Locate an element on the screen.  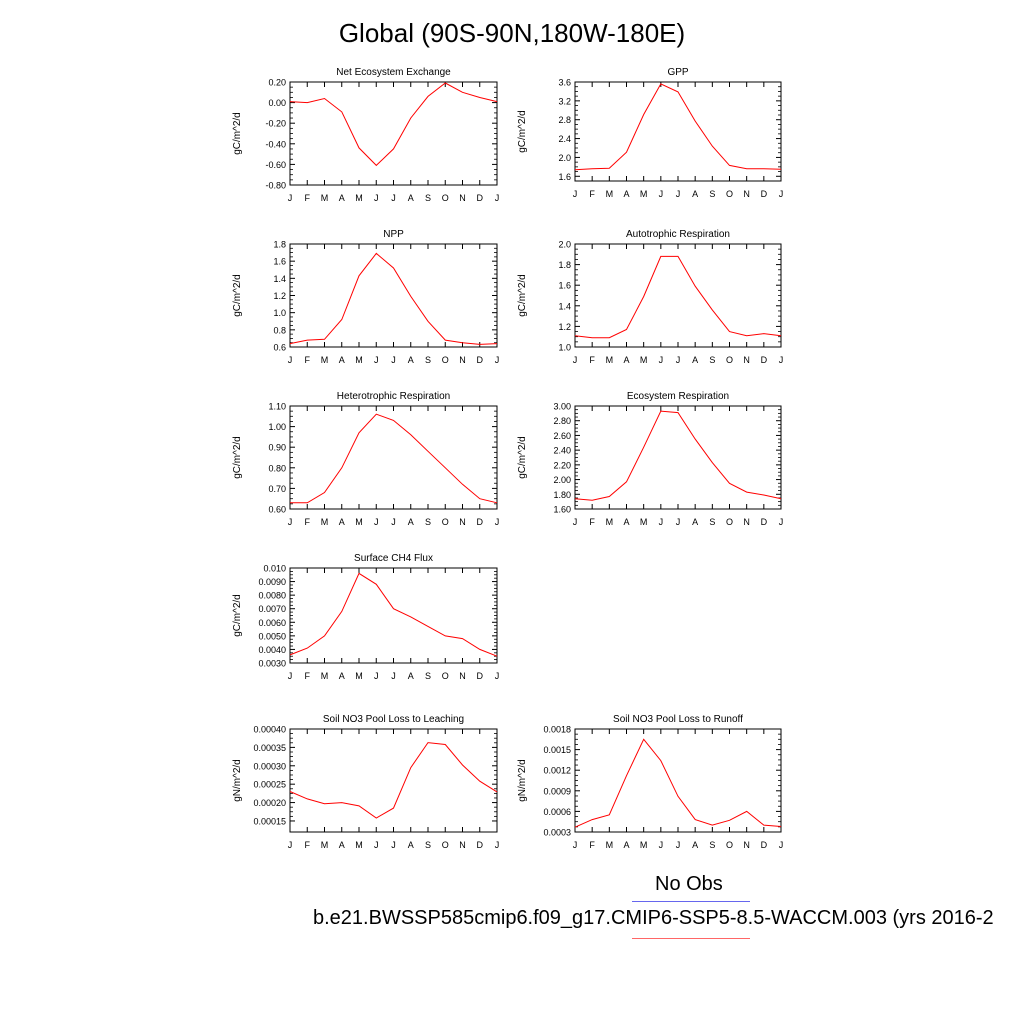
chart-title: NPP is located at coordinates (393, 234).